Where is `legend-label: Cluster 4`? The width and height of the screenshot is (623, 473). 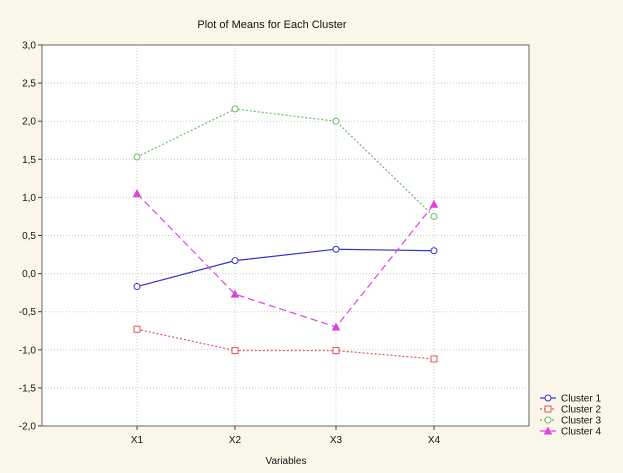 legend-label: Cluster 4 is located at coordinates (581, 432).